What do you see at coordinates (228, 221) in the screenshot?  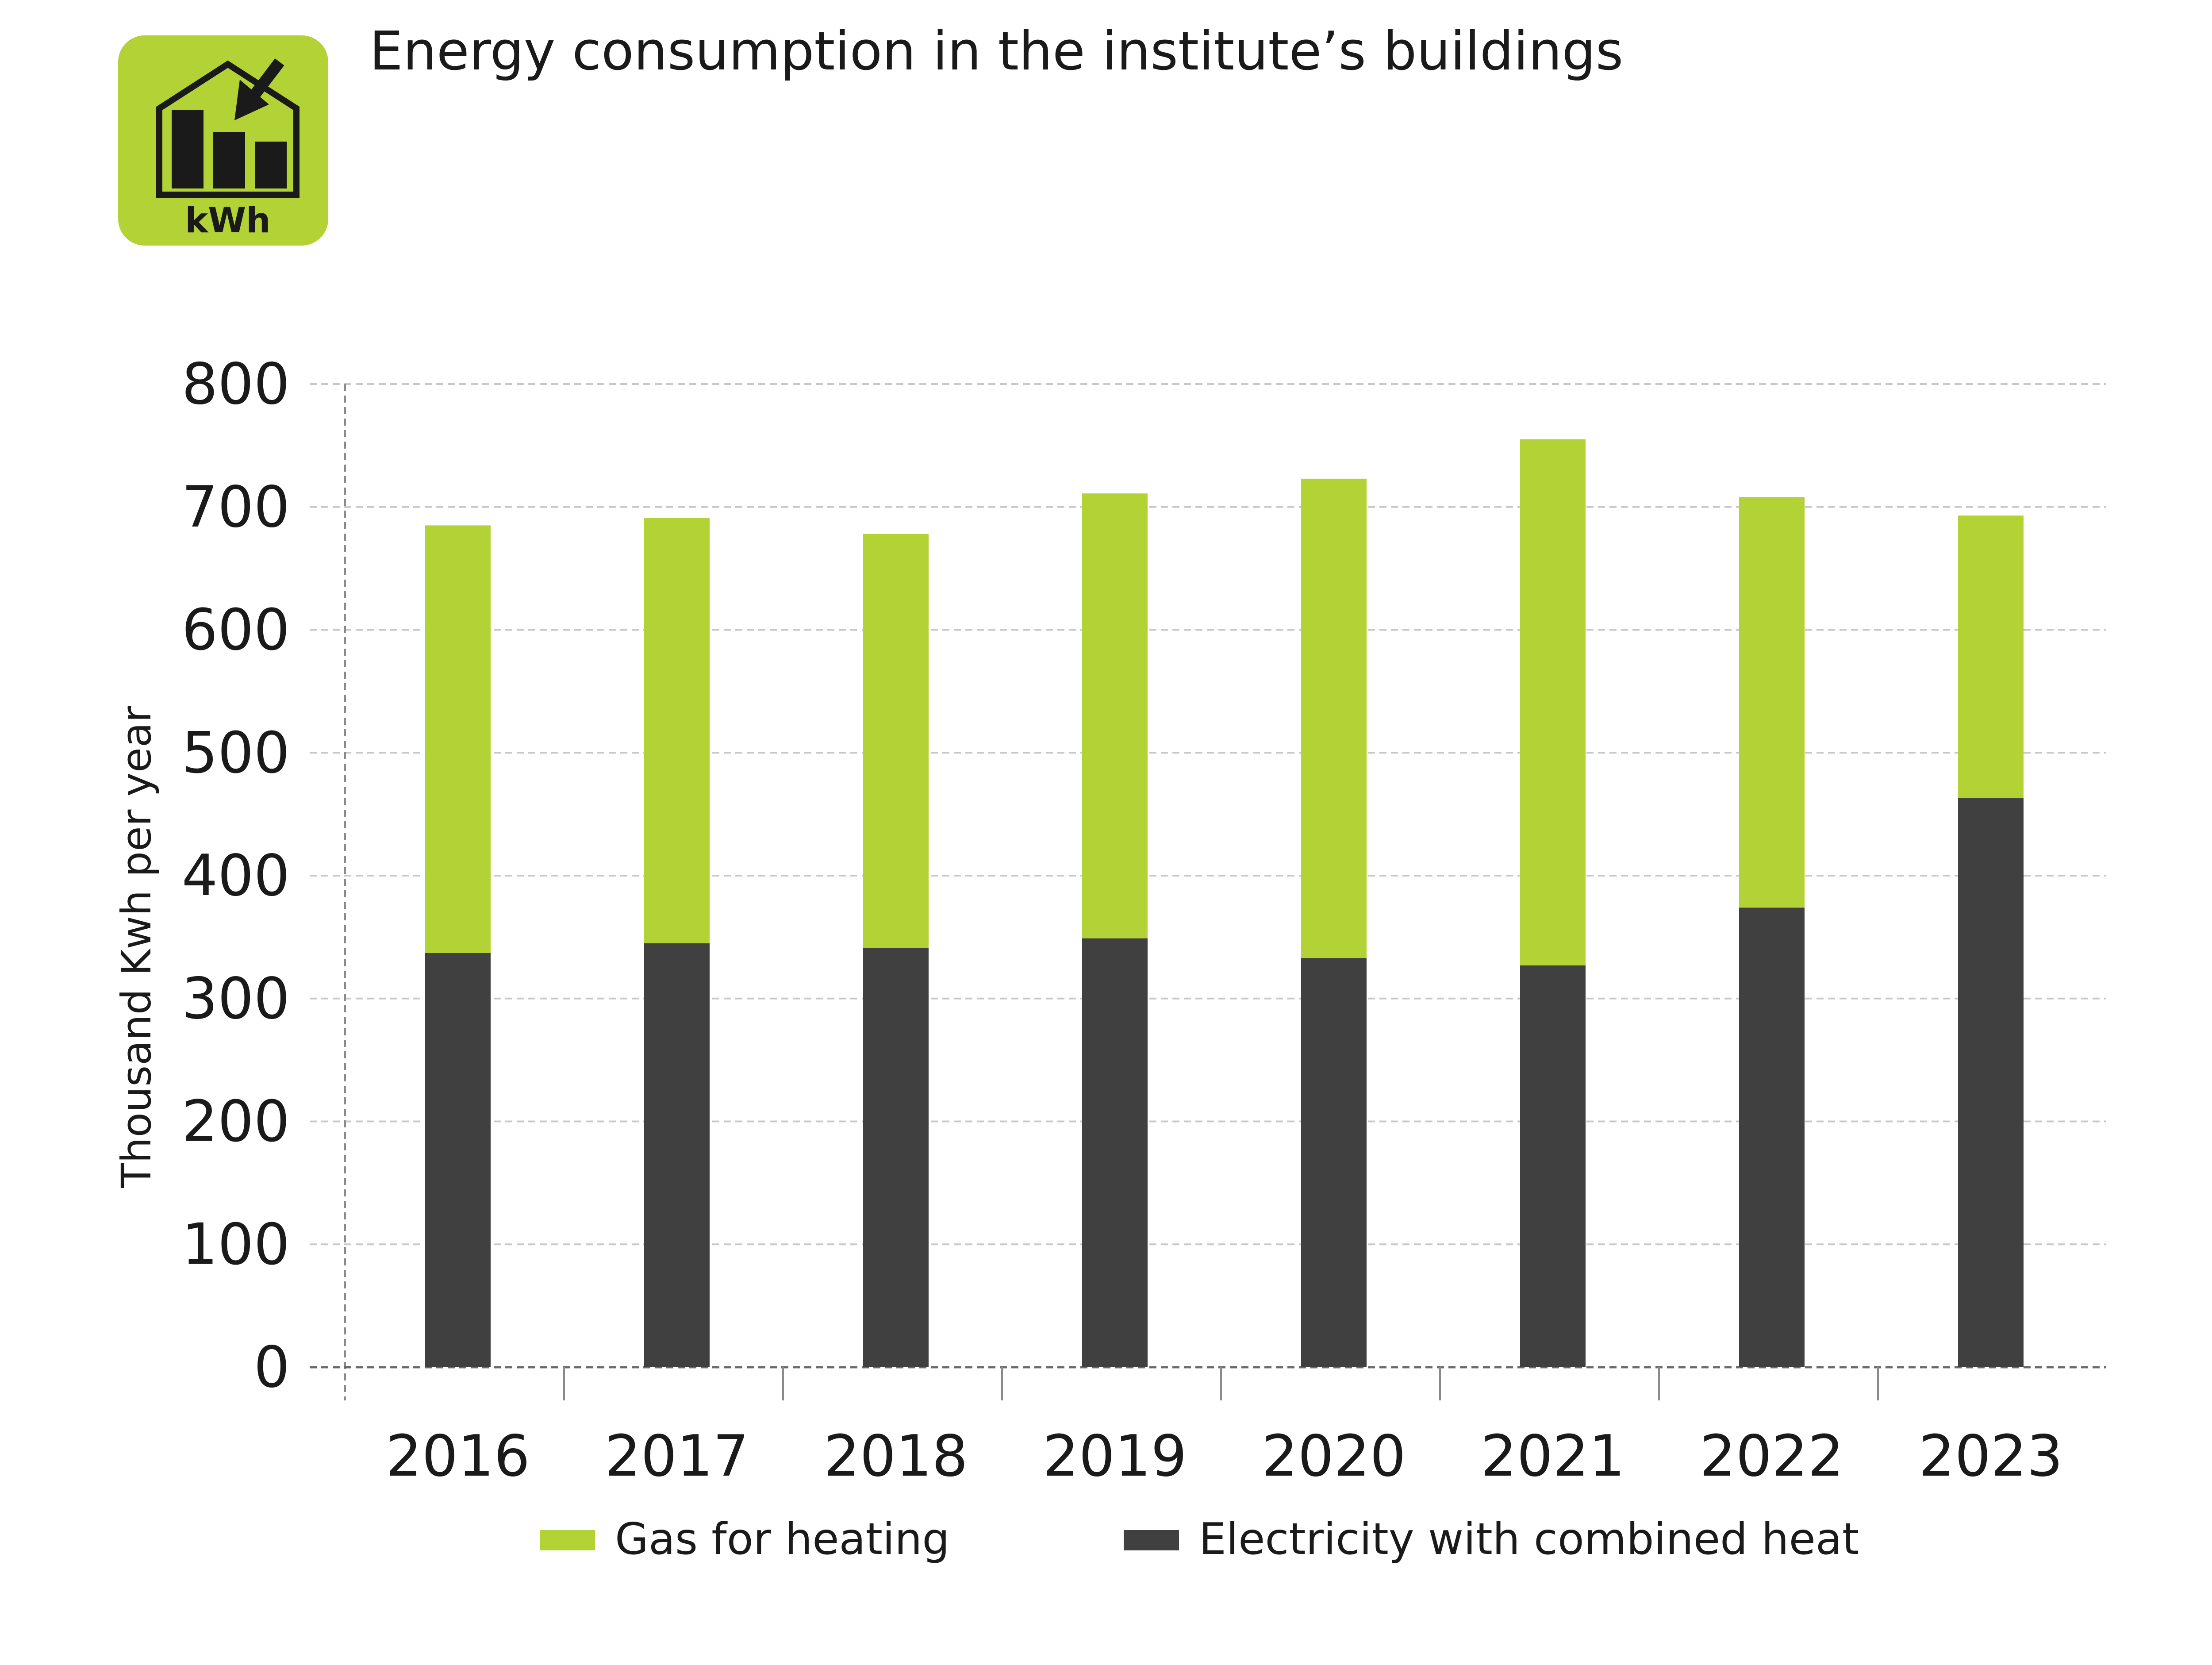 I see `icon-kwh-label: kWh` at bounding box center [228, 221].